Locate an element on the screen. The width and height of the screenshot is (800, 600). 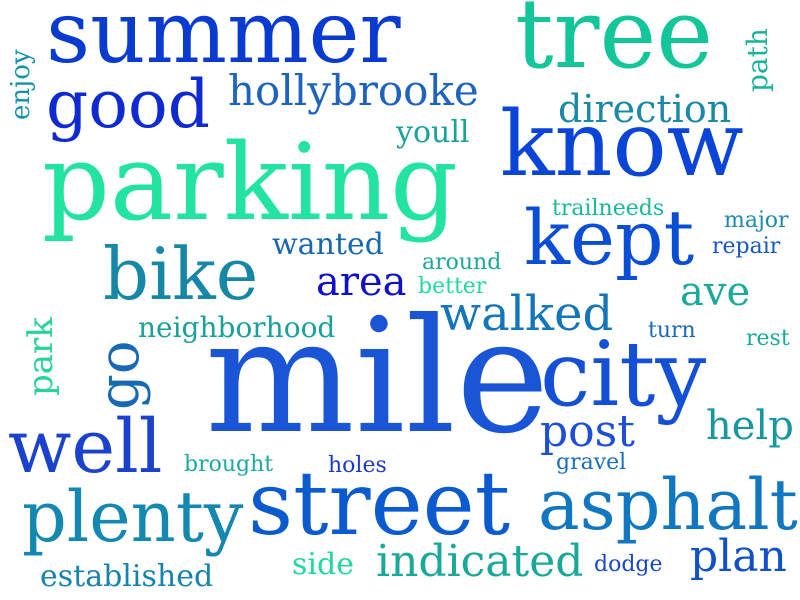
word-repair: repair is located at coordinates (746, 246).